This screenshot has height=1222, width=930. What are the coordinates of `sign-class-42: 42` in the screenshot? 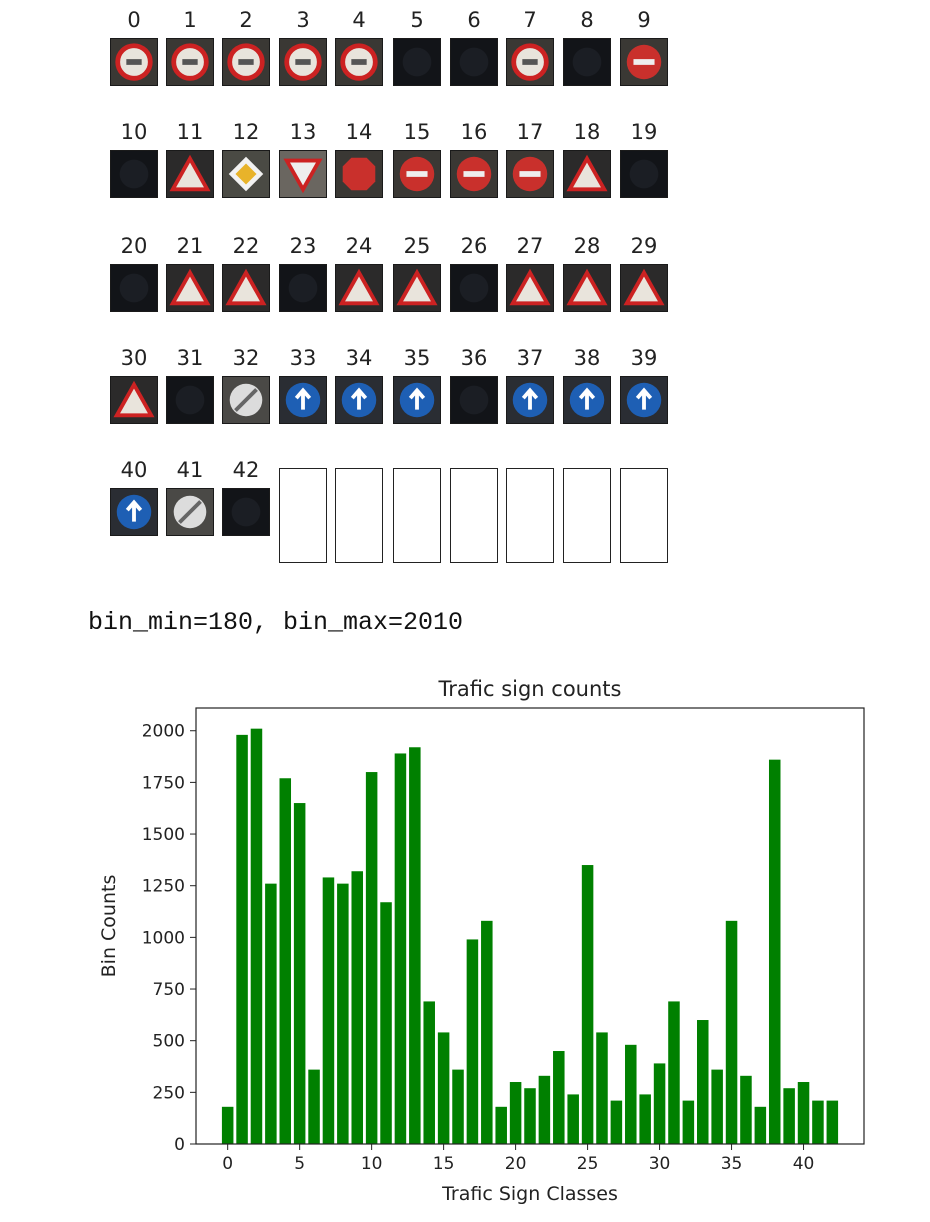 It's located at (246, 497).